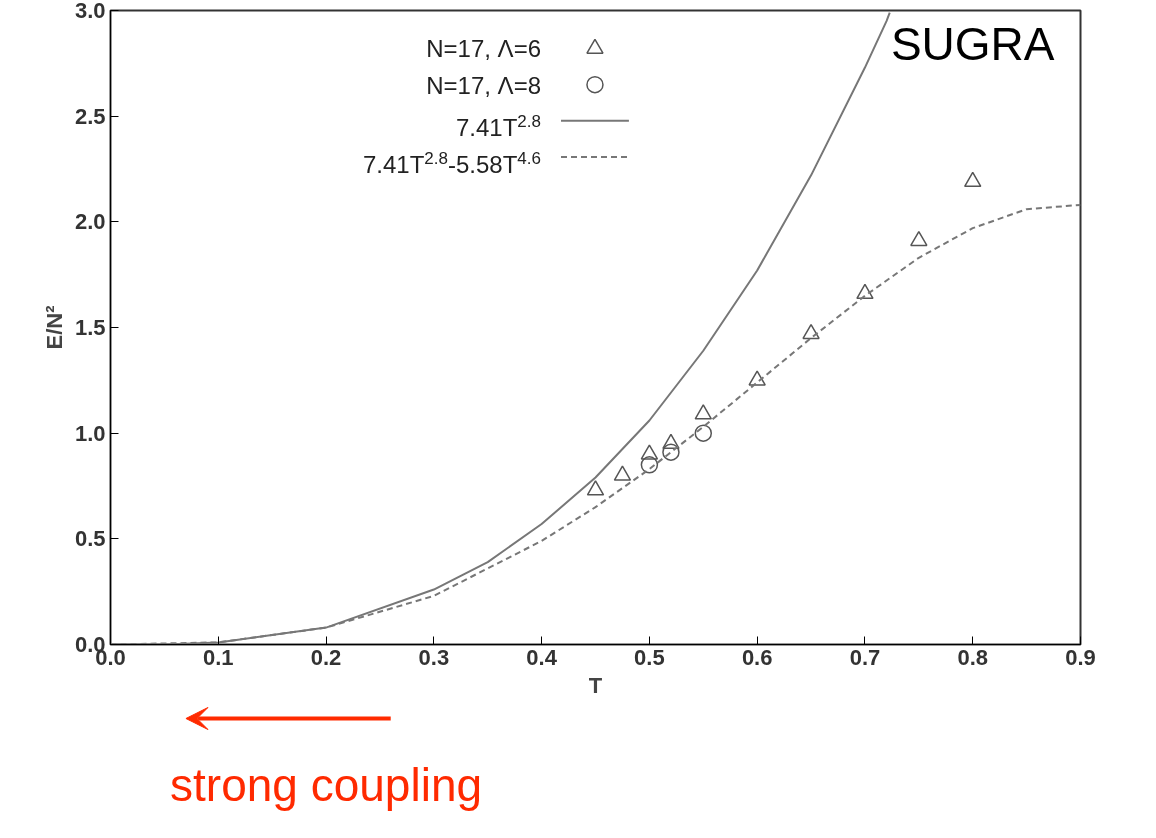  Describe the element at coordinates (595, 685) in the screenshot. I see `x-axis-title: T` at that location.